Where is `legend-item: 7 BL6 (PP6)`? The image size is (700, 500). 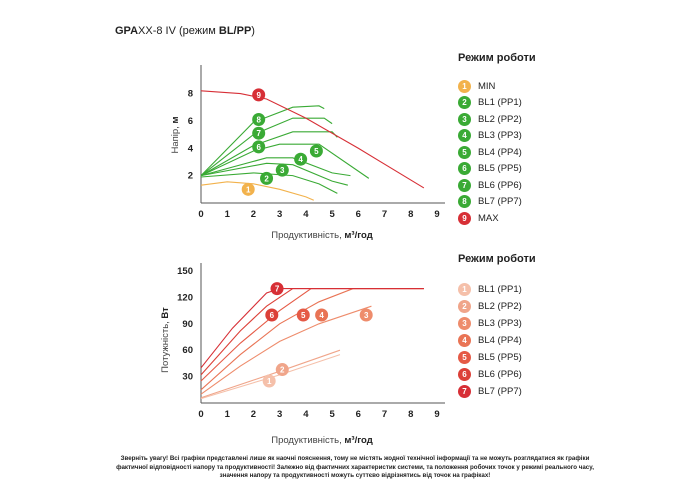
legend-item: 7 BL6 (PP6) is located at coordinates (490, 185).